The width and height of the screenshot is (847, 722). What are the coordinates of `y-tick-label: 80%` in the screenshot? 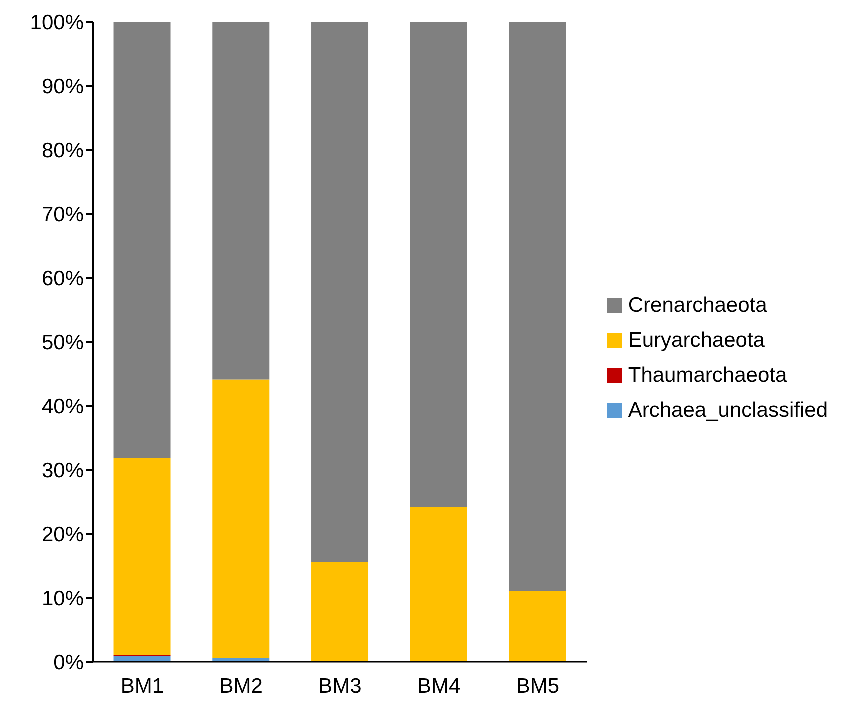 It's located at (63, 150).